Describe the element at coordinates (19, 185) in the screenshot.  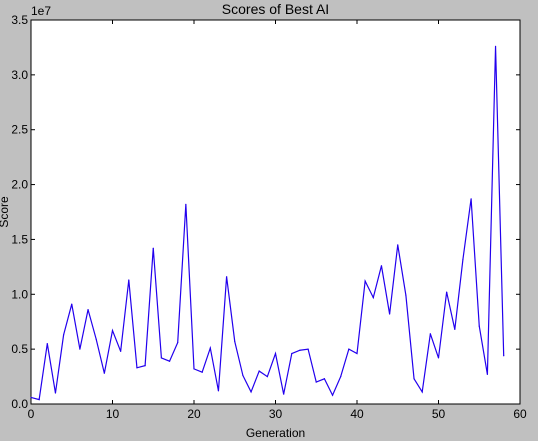
I see `y-tick-label: 2.0` at that location.